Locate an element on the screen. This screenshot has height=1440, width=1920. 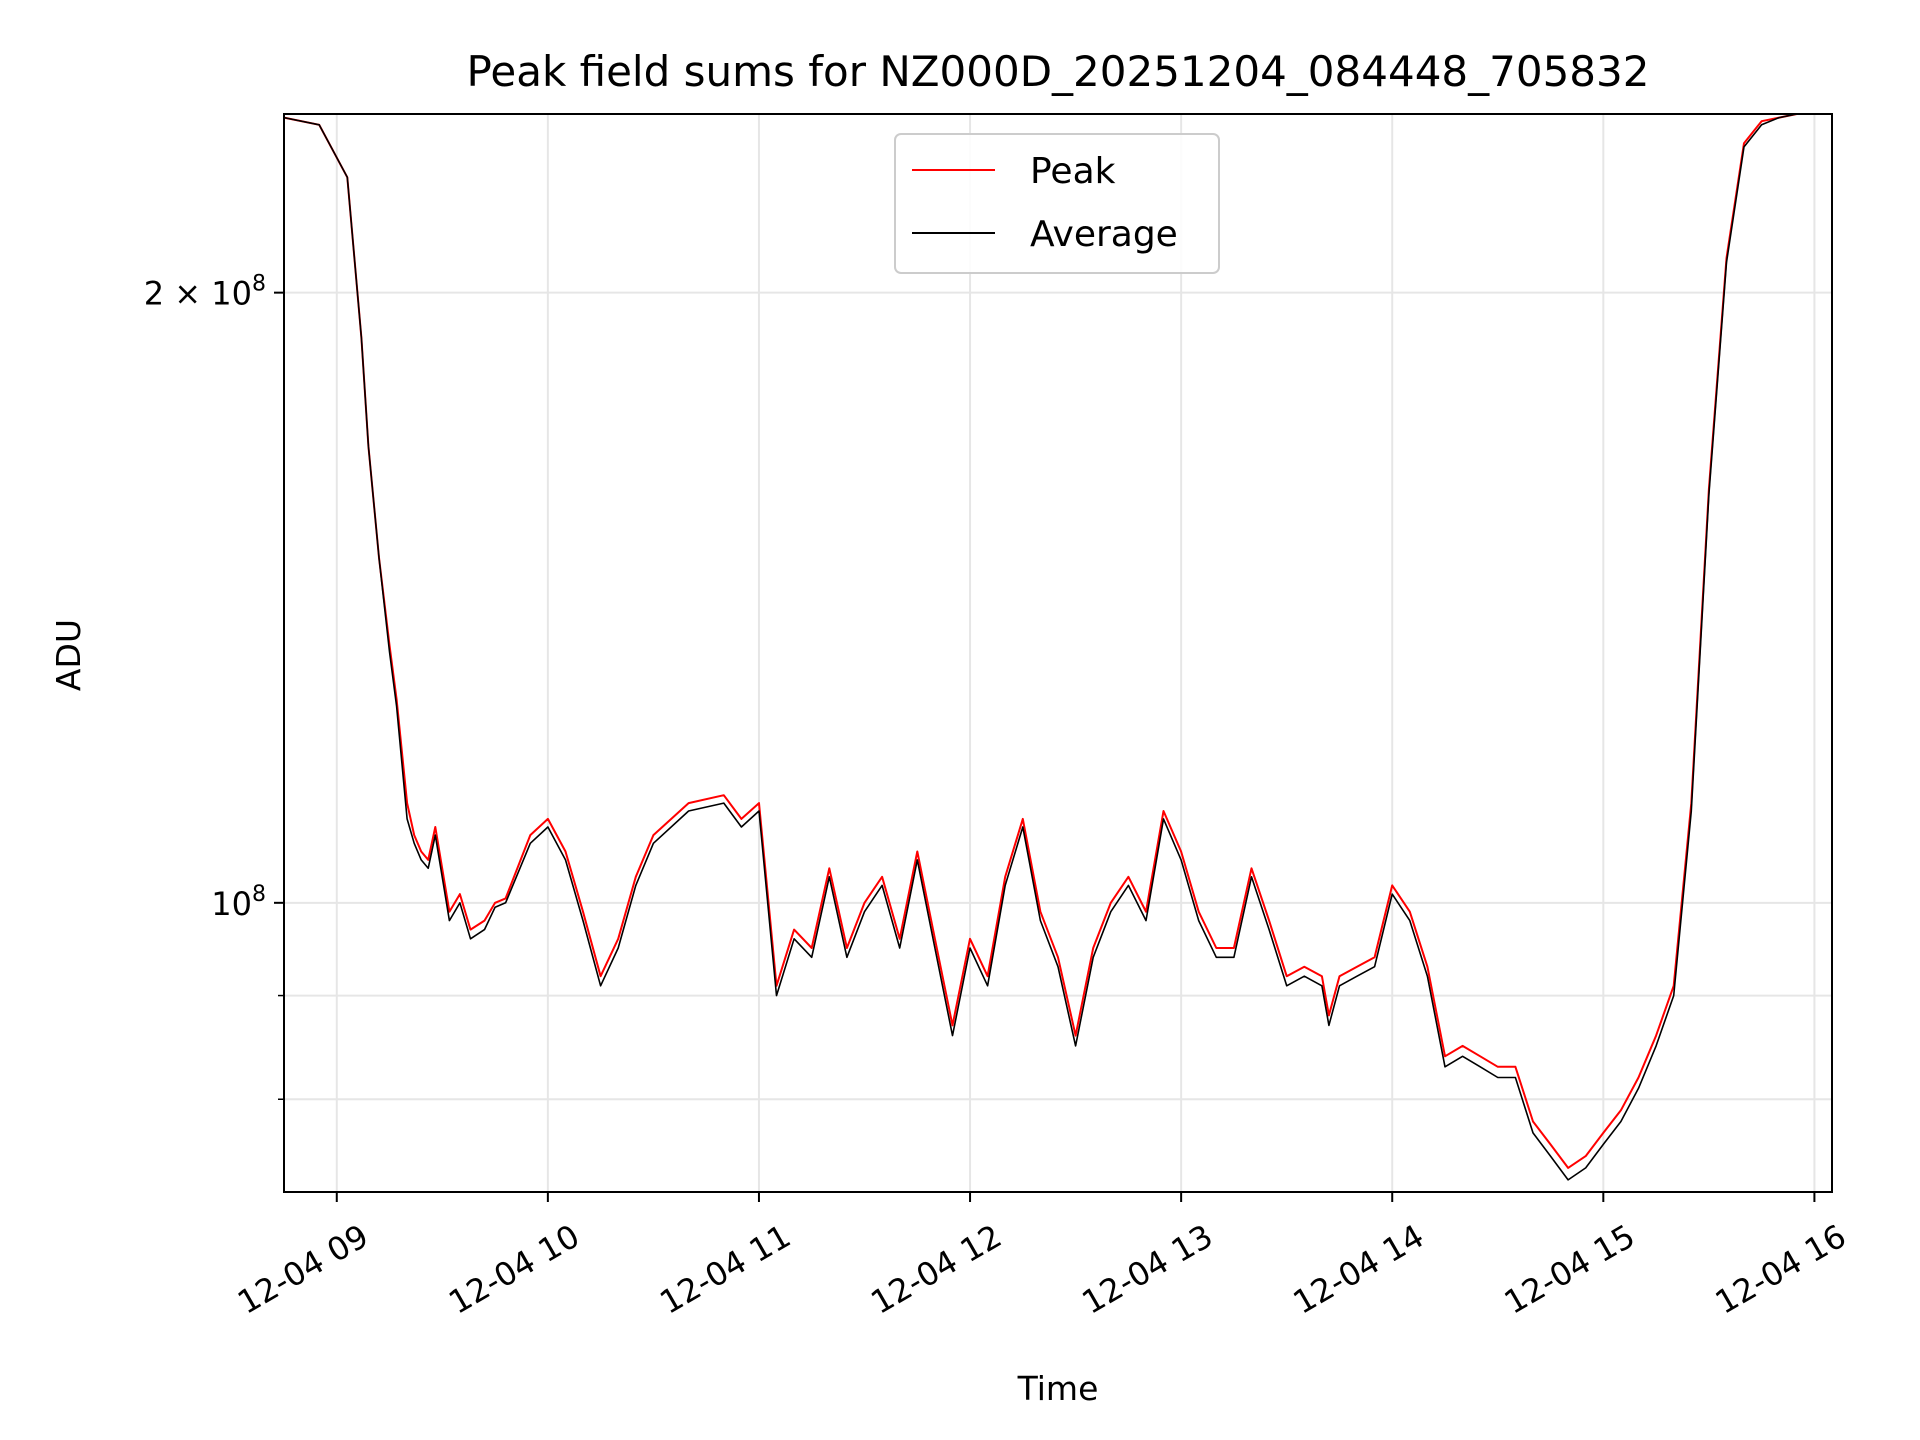
legend: Peak Average is located at coordinates (1057, 203).